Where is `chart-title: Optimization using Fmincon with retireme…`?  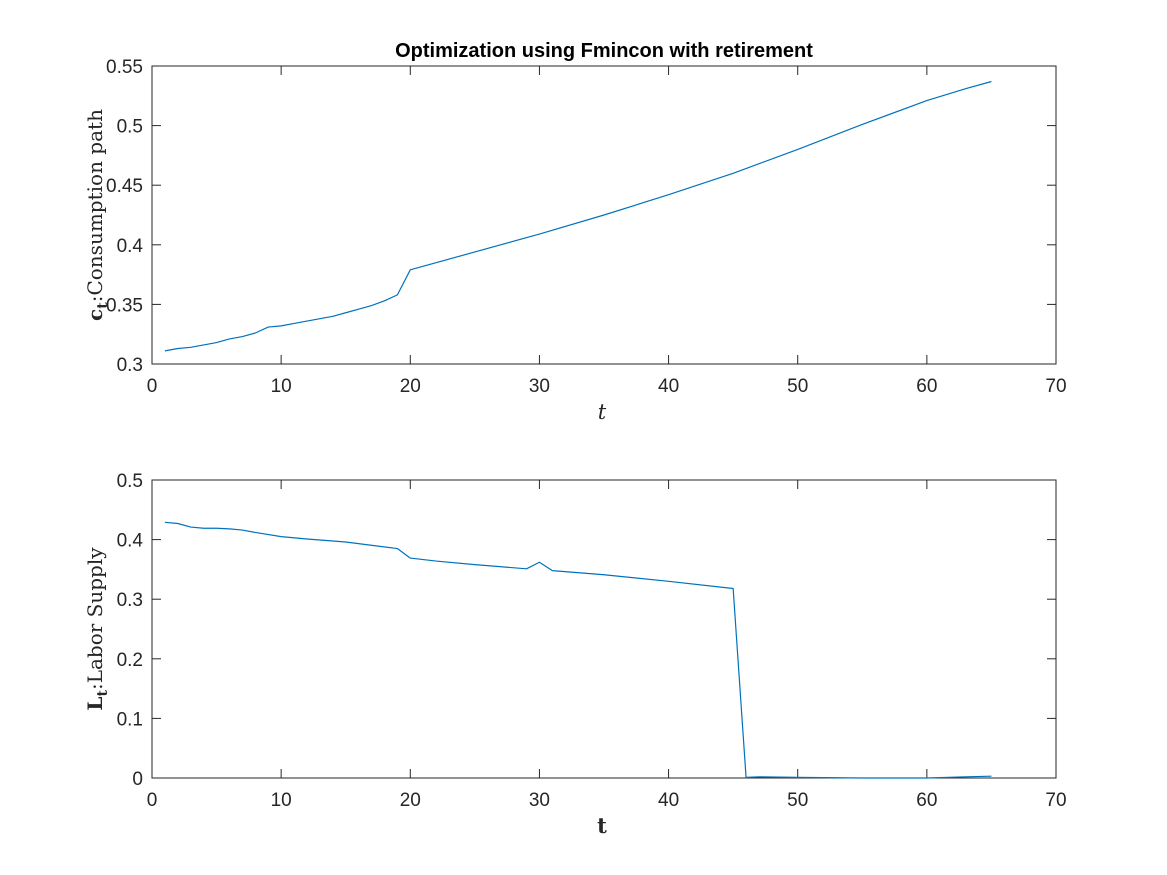
chart-title: Optimization using Fmincon with retireme… is located at coordinates (604, 51).